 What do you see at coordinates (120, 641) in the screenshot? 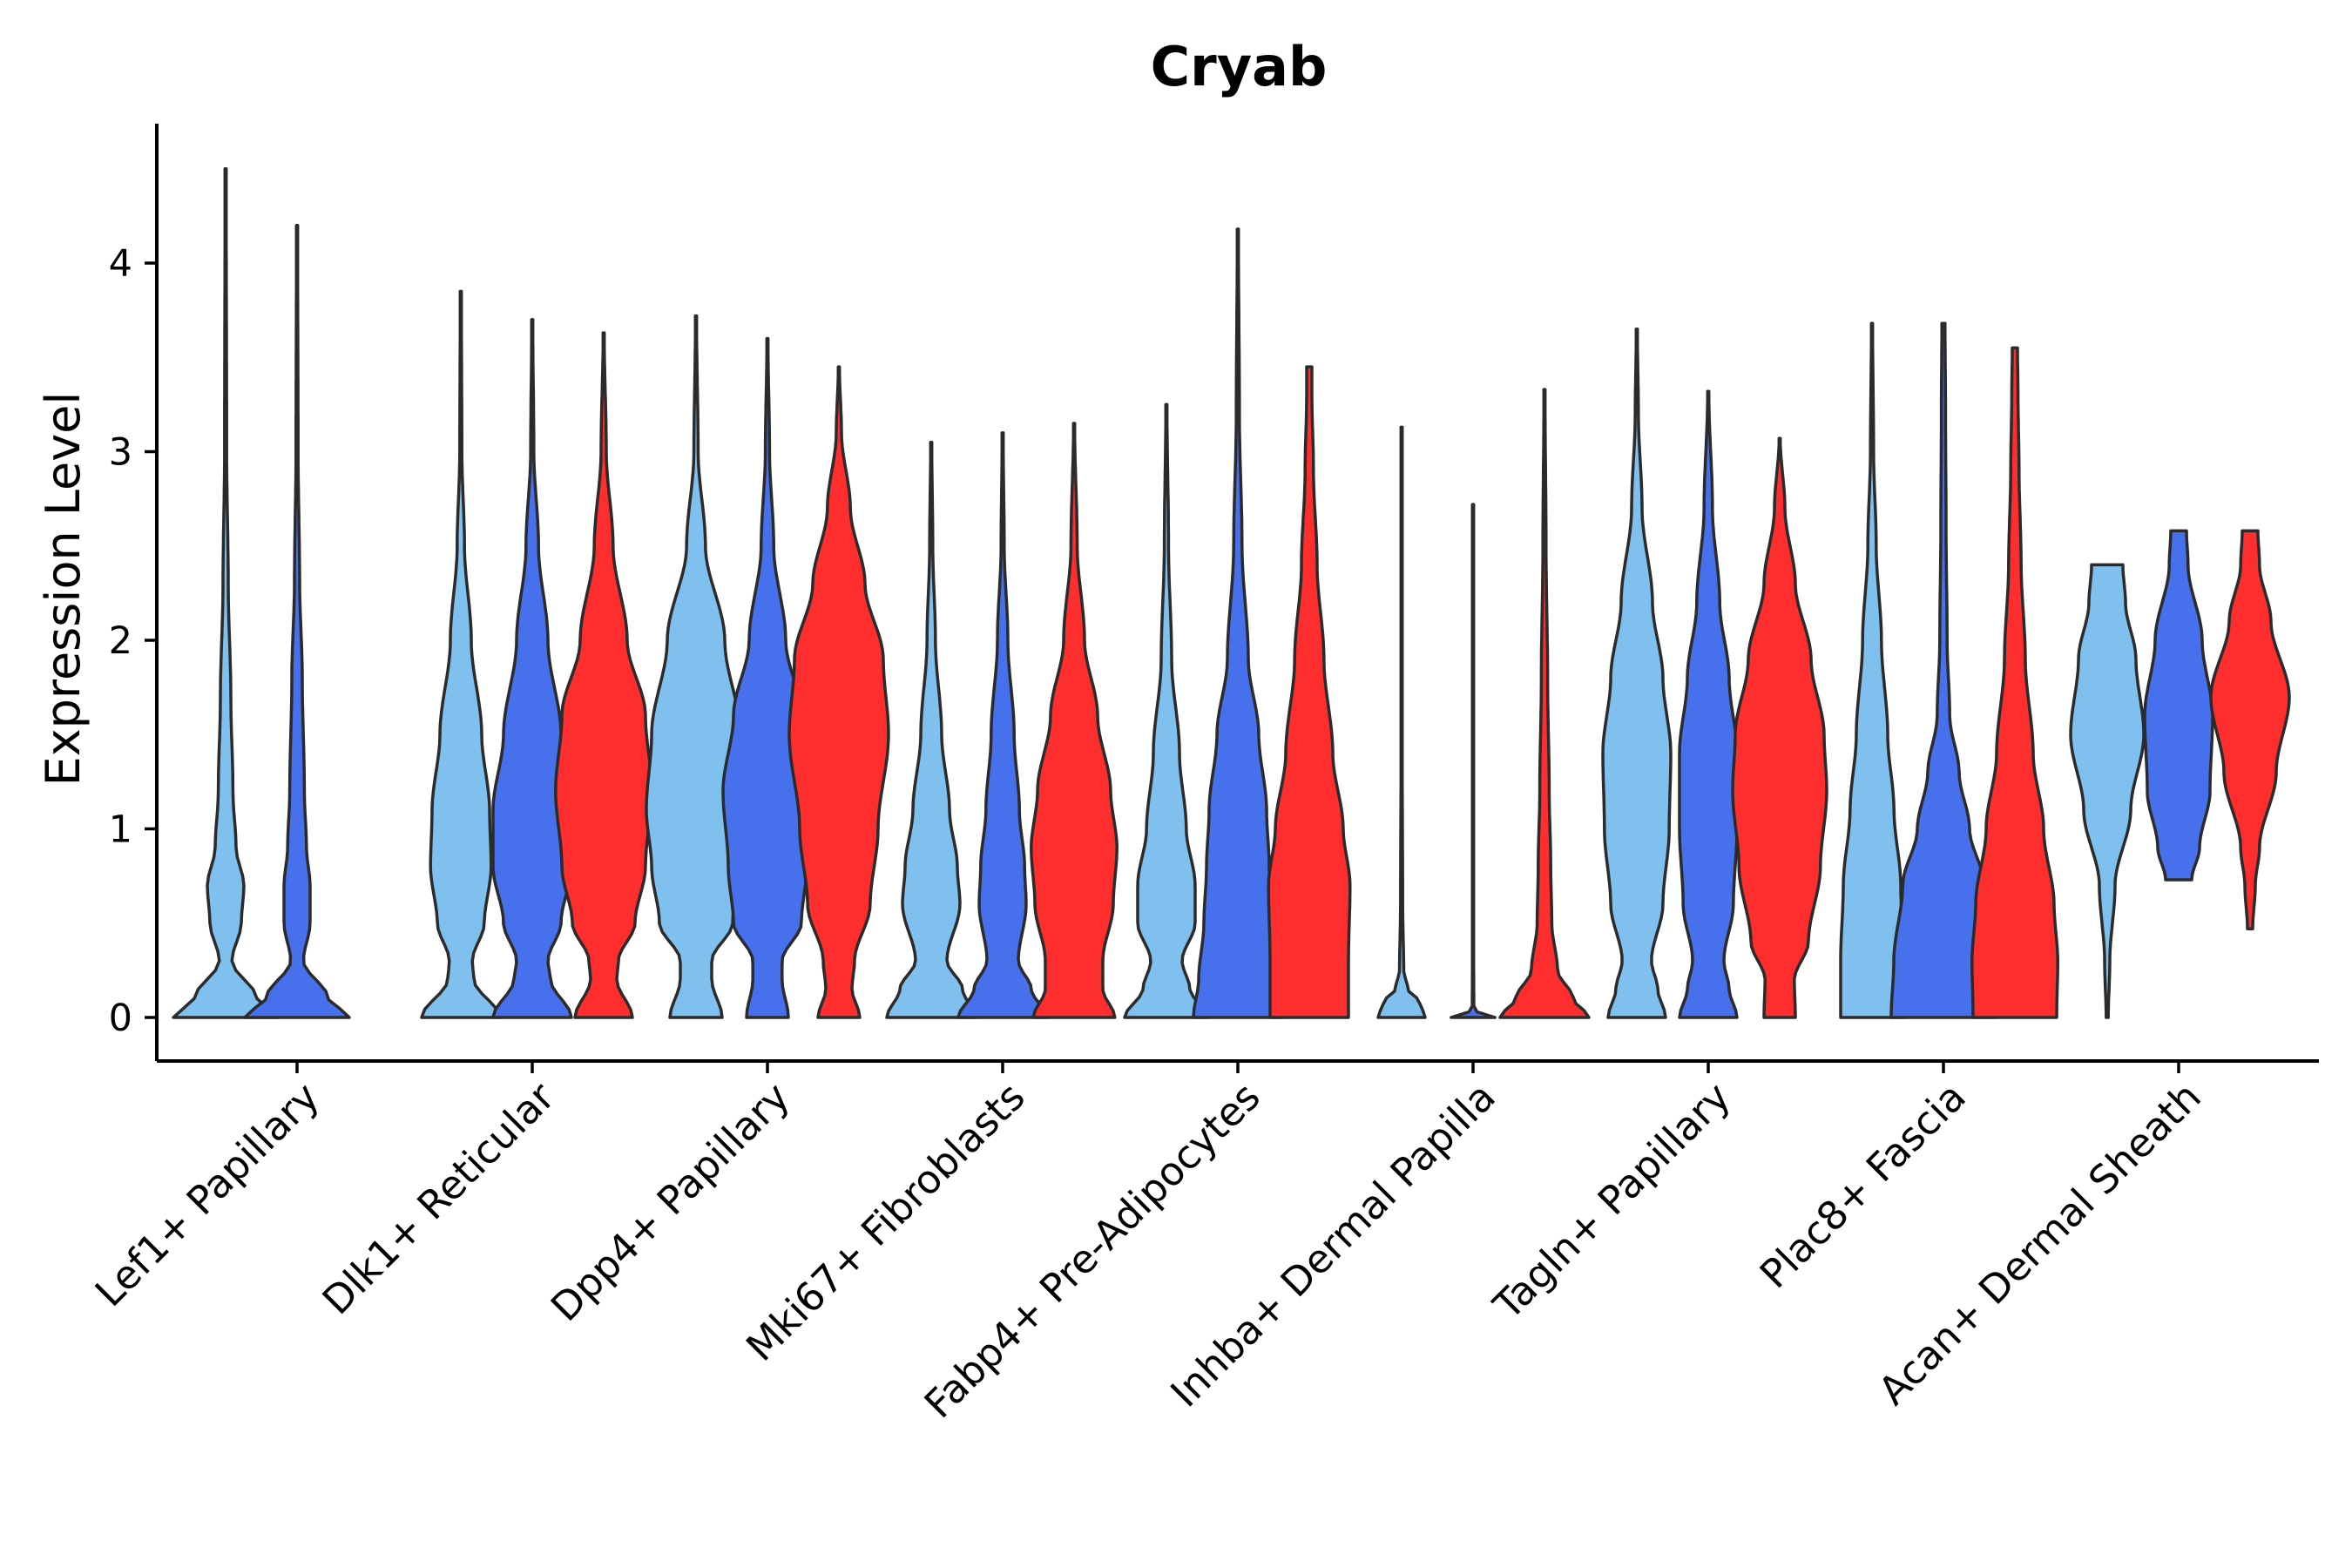
I see `y-tick-label: 2` at bounding box center [120, 641].